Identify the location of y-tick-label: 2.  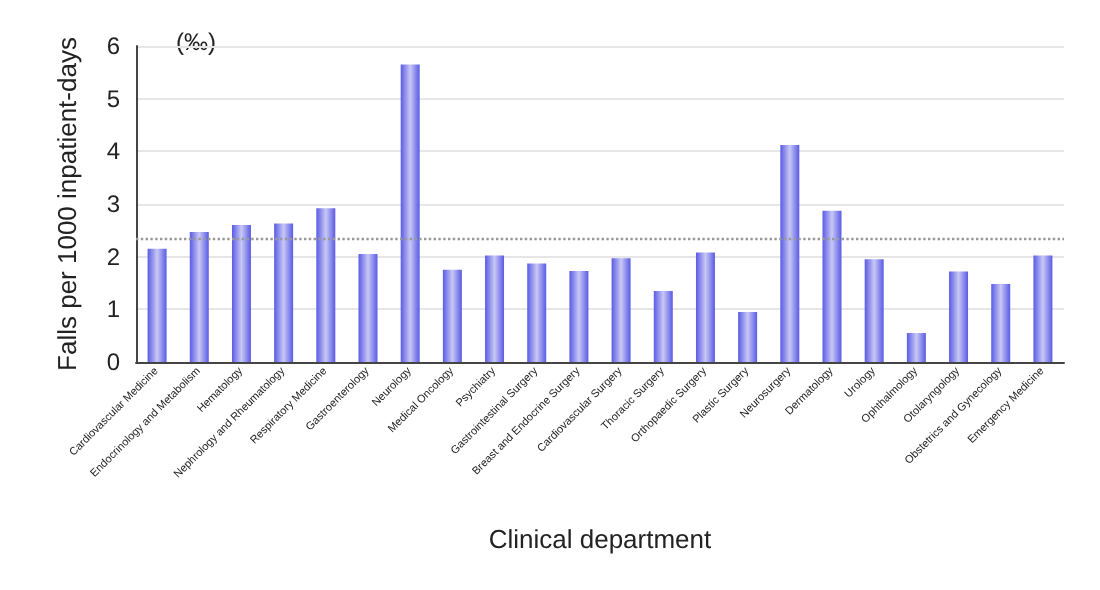
(113, 256).